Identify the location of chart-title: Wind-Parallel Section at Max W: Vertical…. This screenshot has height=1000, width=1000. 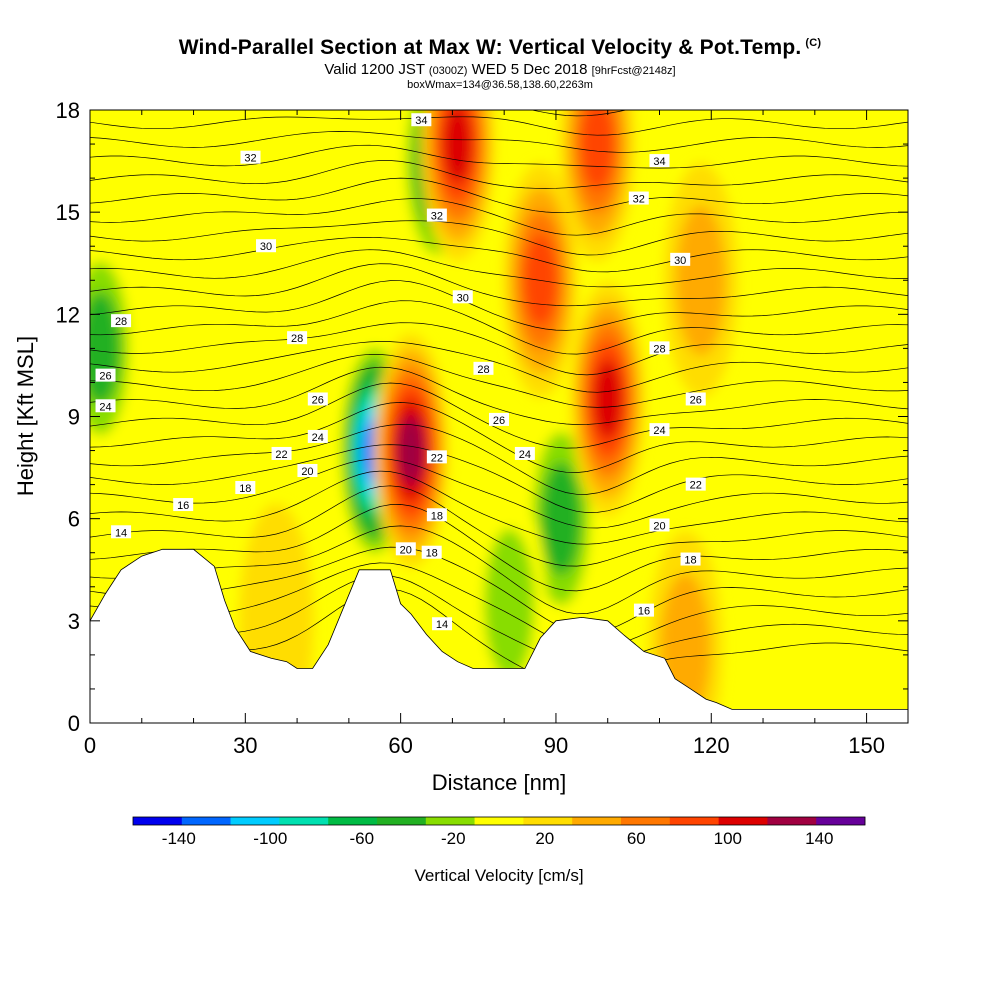
(500, 47).